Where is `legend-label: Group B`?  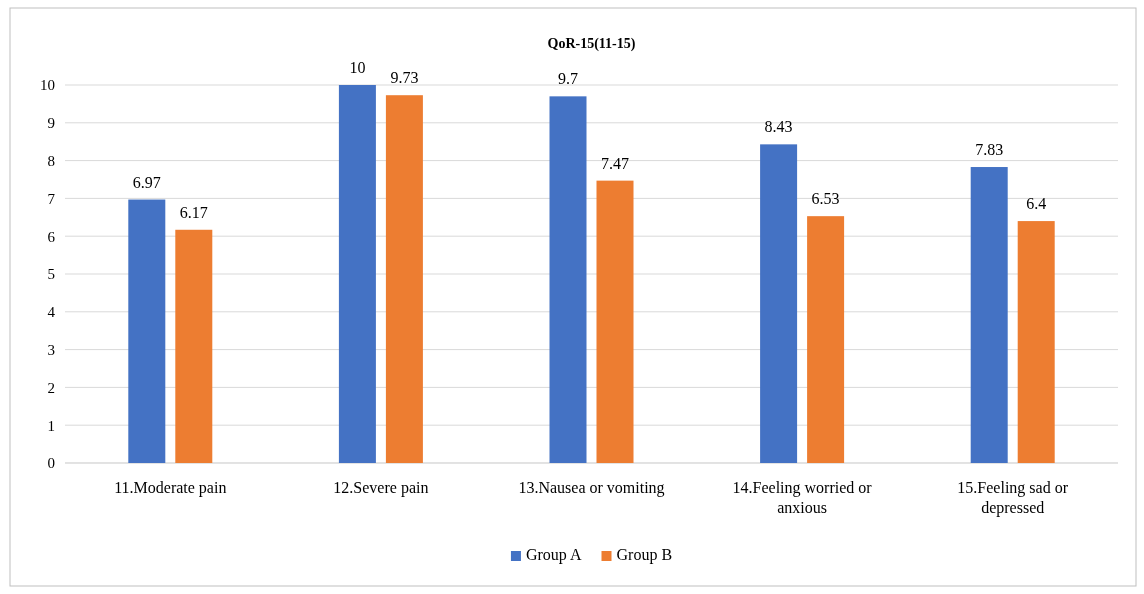
legend-label: Group B is located at coordinates (644, 555).